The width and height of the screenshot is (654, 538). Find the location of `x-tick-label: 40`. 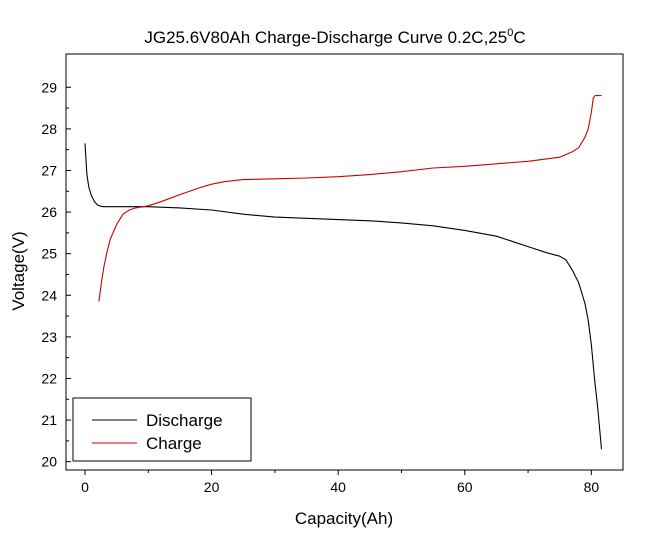

x-tick-label: 40 is located at coordinates (338, 487).